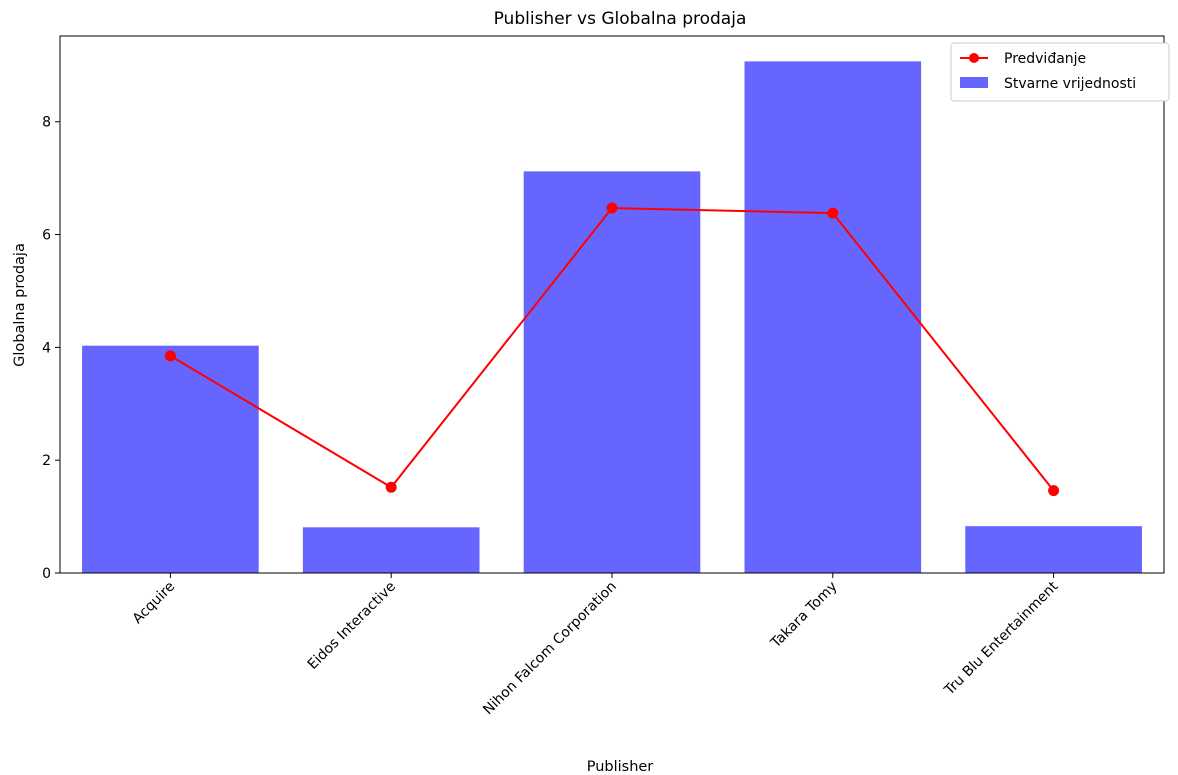 Image resolution: width=1178 pixels, height=775 pixels. What do you see at coordinates (154, 603) in the screenshot?
I see `x-tick-label-0: Acquire` at bounding box center [154, 603].